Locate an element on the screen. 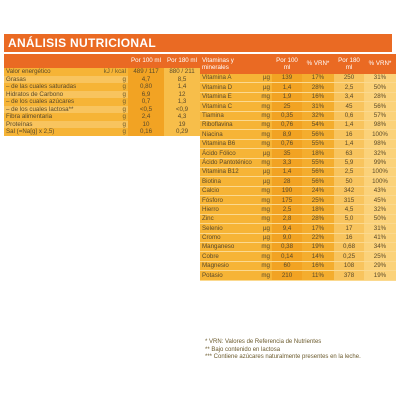  value-per-100ml: 10 is located at coordinates (146, 124).